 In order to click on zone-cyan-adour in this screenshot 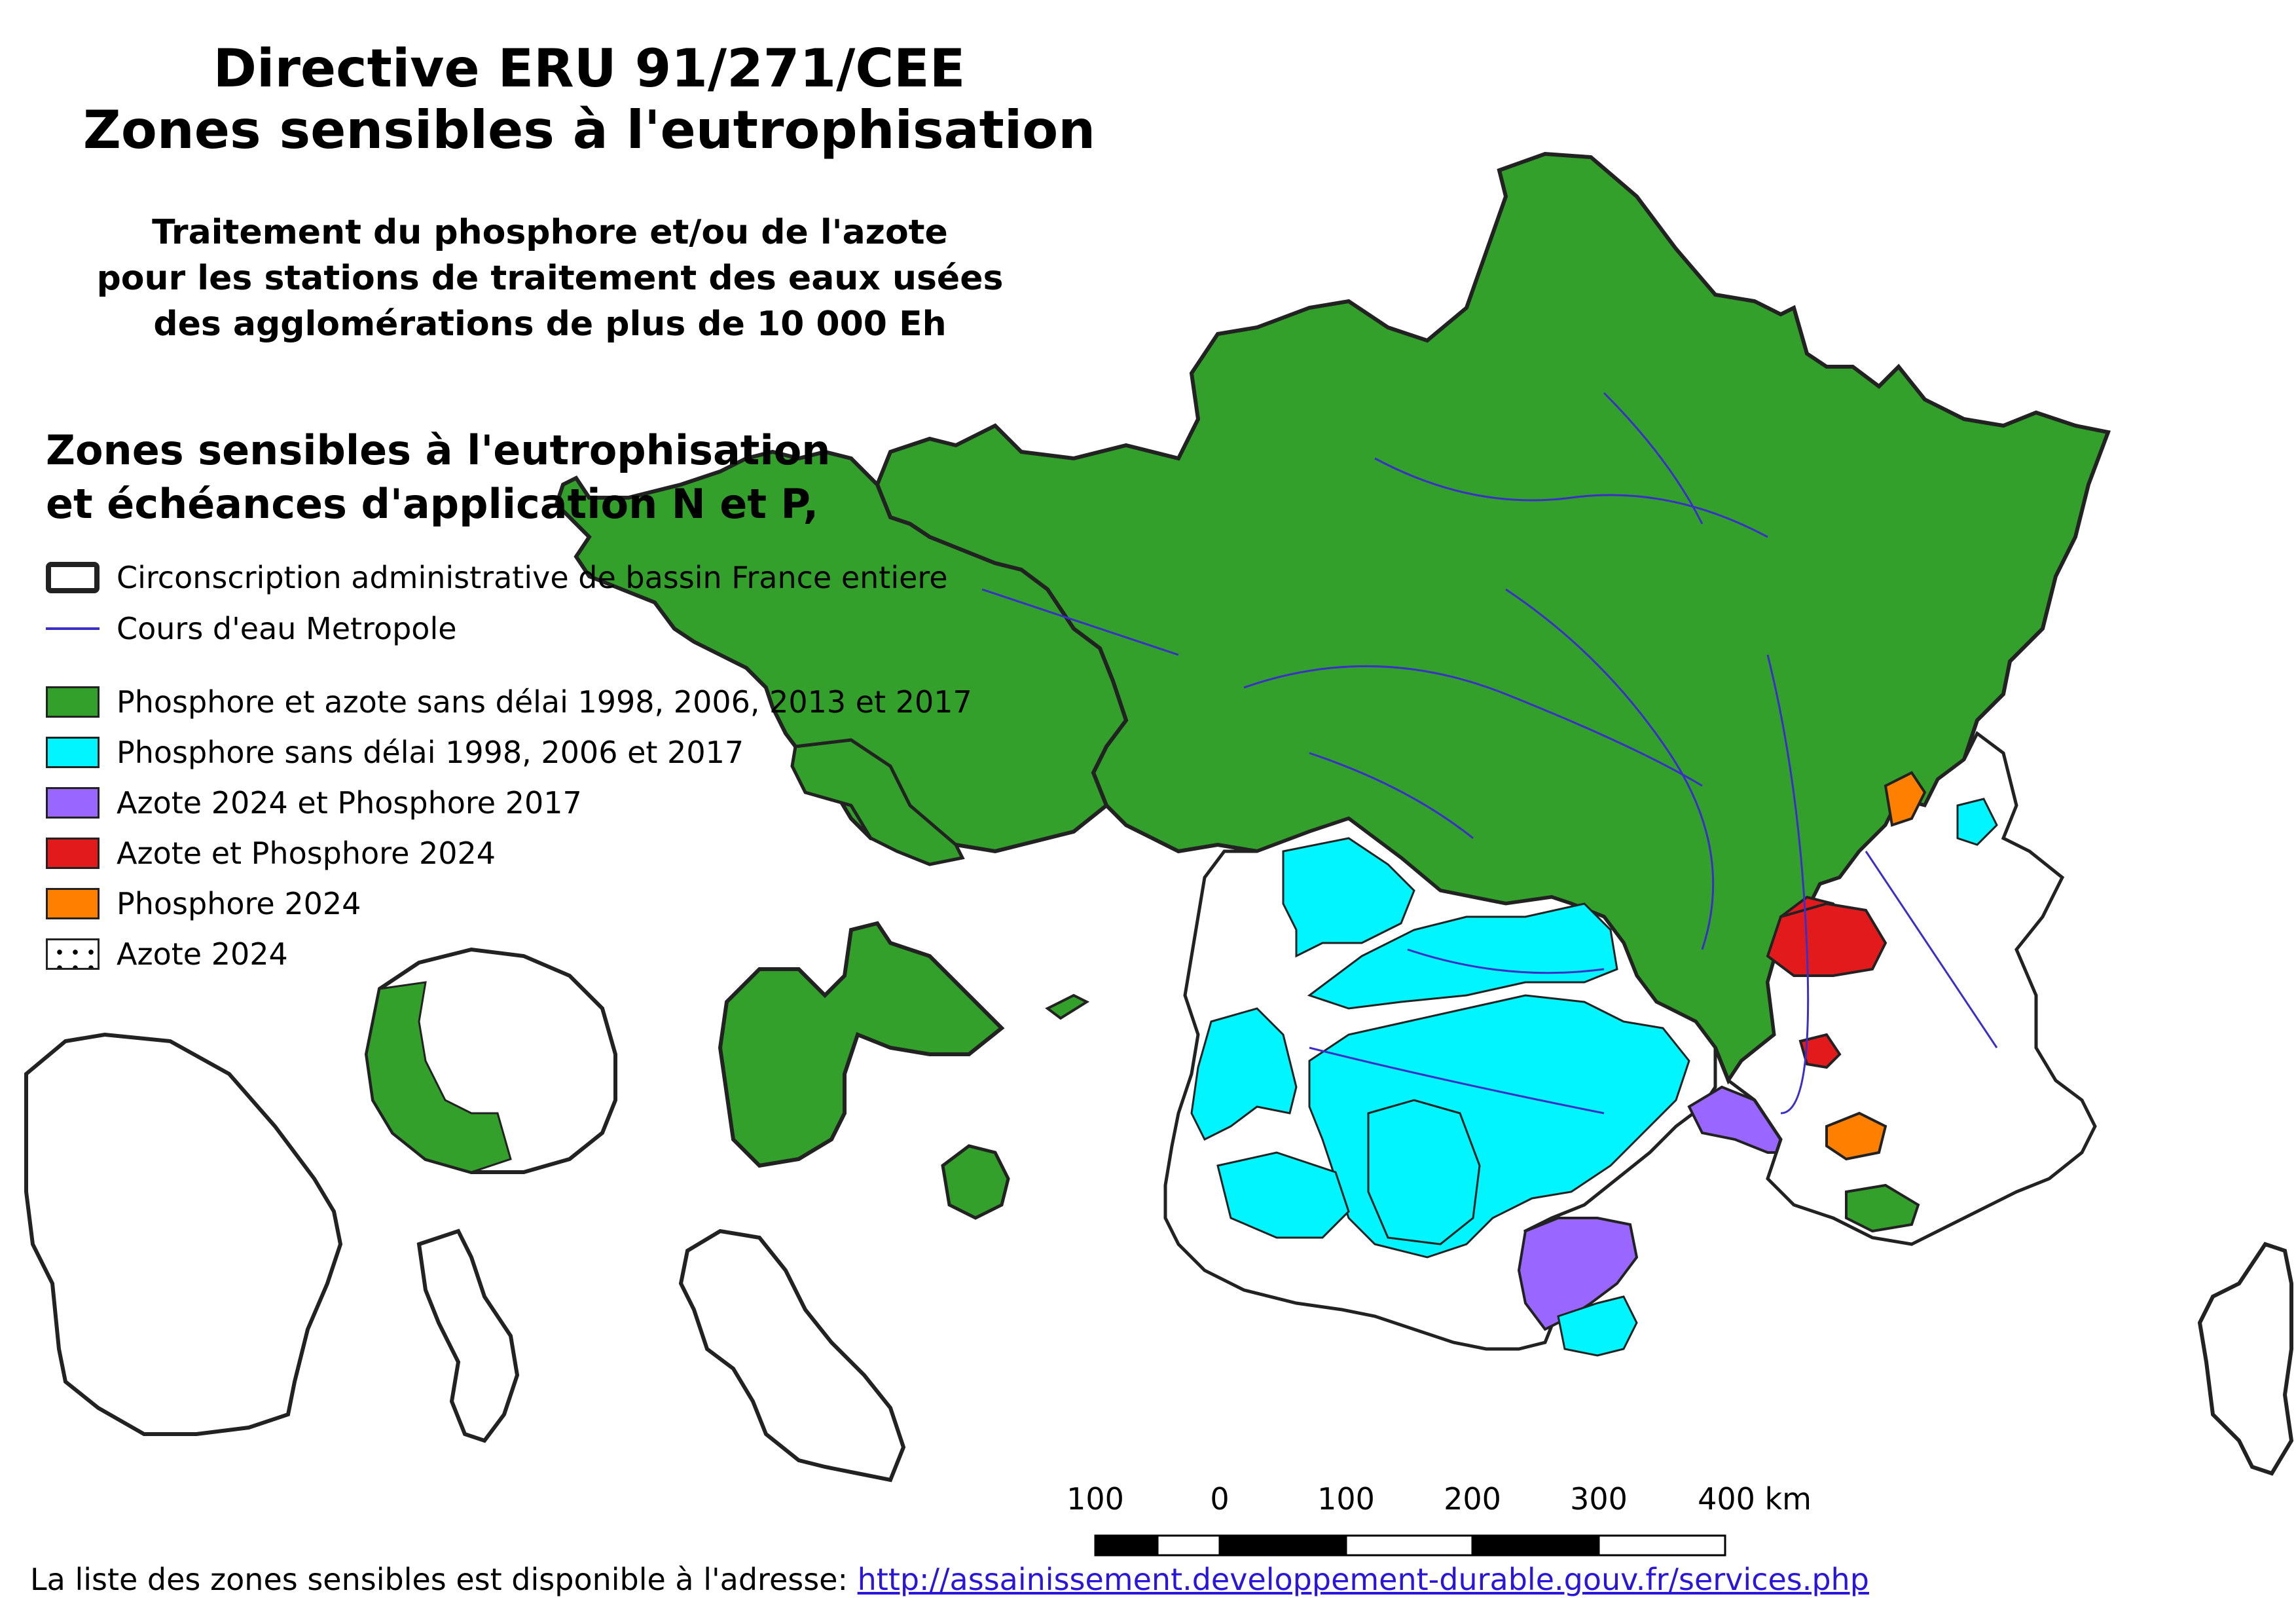, I will do `click(1283, 1195)`.